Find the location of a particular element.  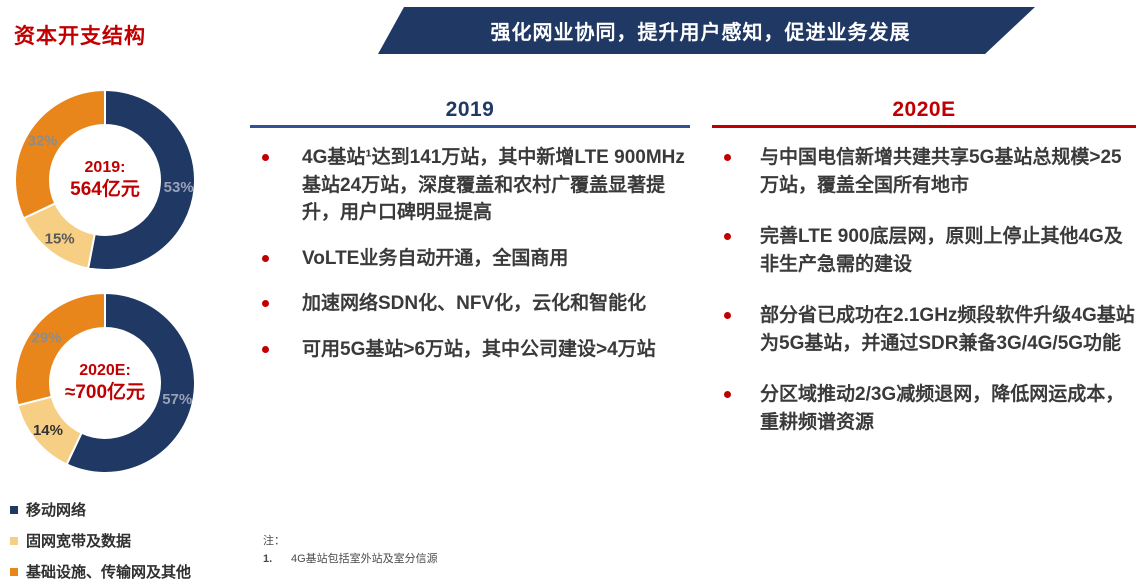

bullet-item: 完善LTE 900底层网，原则上停止其他4G及非生产急需的建设 is located at coordinates (924, 250).